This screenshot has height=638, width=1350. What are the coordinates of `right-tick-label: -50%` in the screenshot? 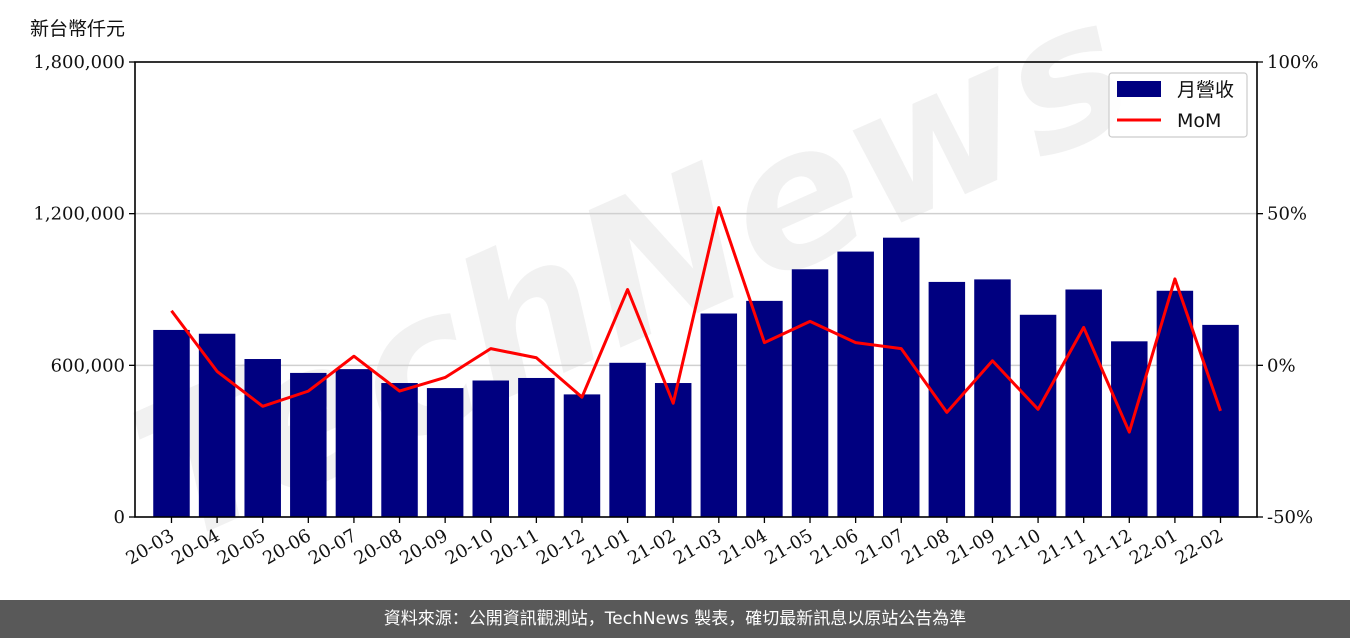 It's located at (1290, 517).